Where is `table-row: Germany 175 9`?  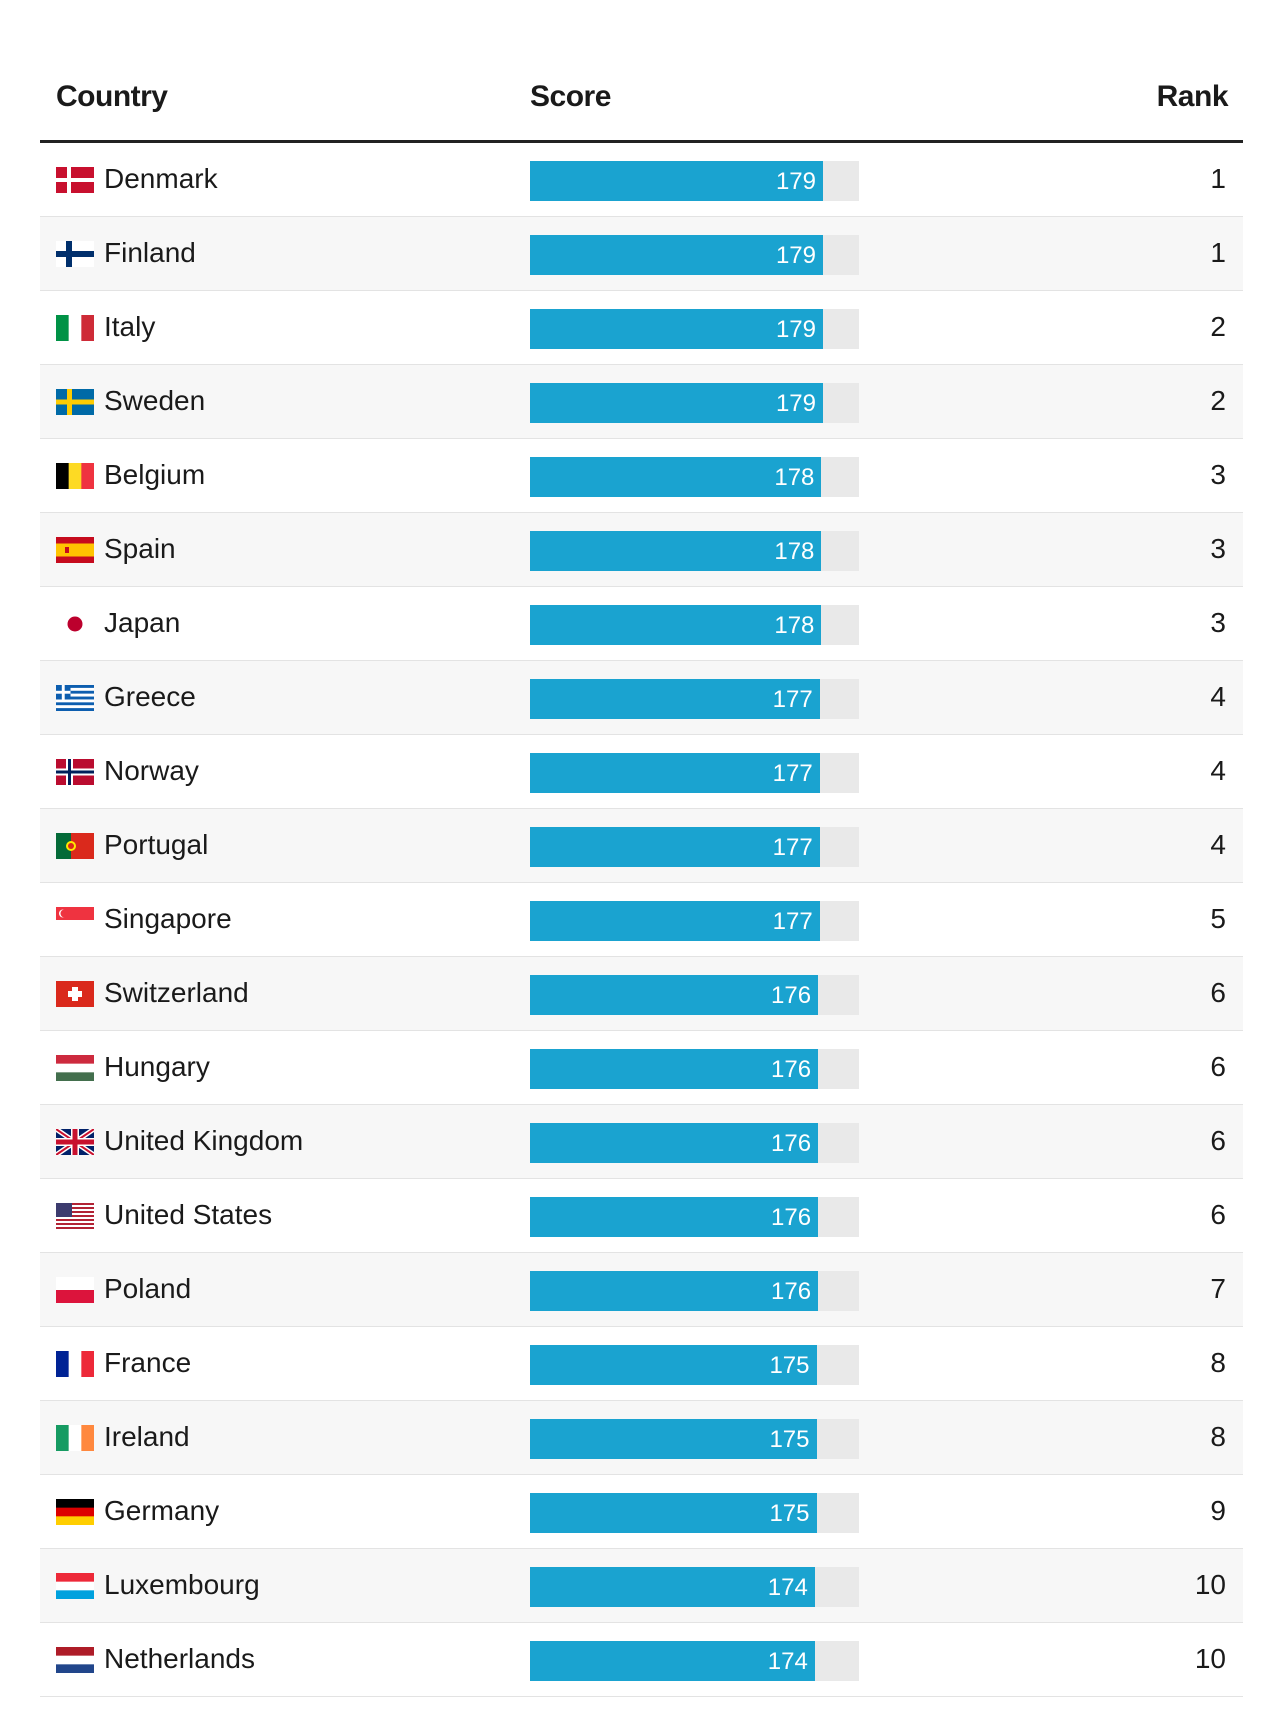 table-row: Germany 175 9 is located at coordinates (641, 1512).